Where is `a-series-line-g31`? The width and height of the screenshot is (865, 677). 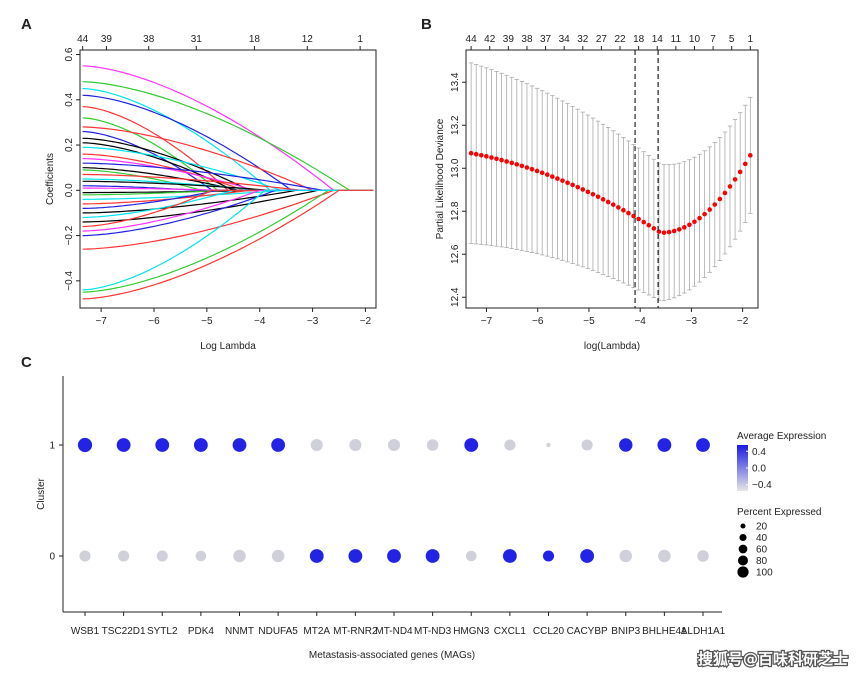
a-series-line-g31 is located at coordinates (228, 210).